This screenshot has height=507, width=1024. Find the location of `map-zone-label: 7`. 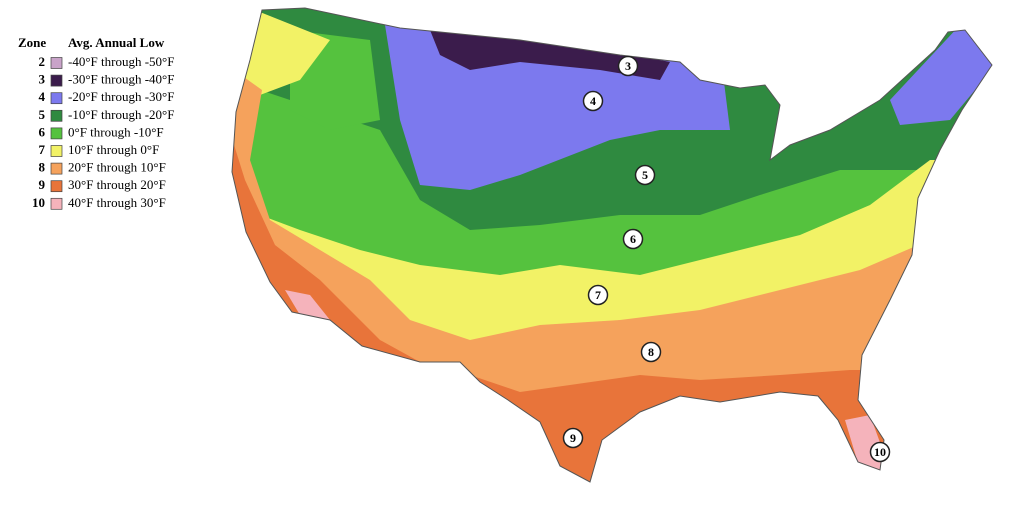

map-zone-label: 7 is located at coordinates (598, 295).